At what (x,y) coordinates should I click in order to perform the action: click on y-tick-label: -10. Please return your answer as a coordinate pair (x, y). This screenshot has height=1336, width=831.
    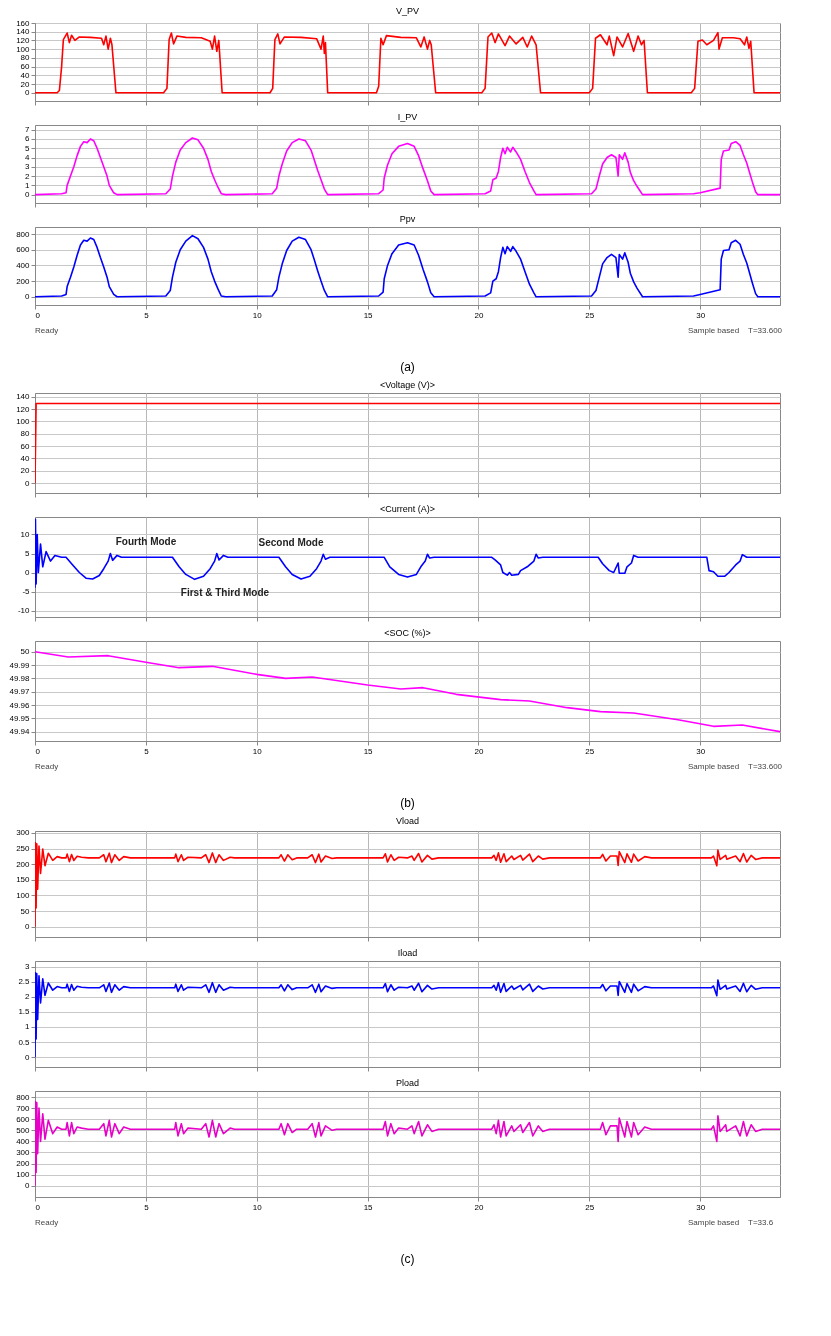
    Looking at the image, I should click on (24, 611).